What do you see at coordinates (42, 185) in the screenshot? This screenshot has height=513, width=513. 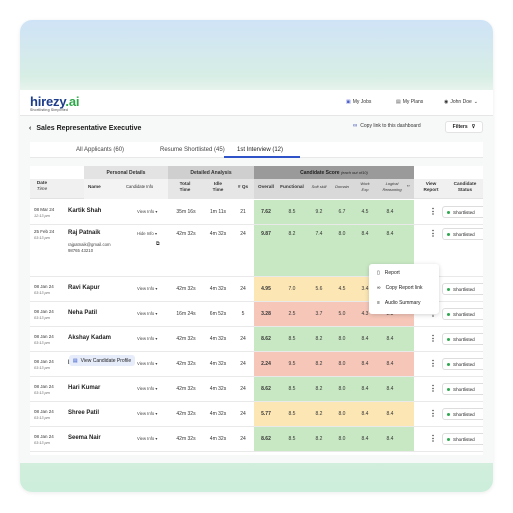 I see `header-date: Date Time` at bounding box center [42, 185].